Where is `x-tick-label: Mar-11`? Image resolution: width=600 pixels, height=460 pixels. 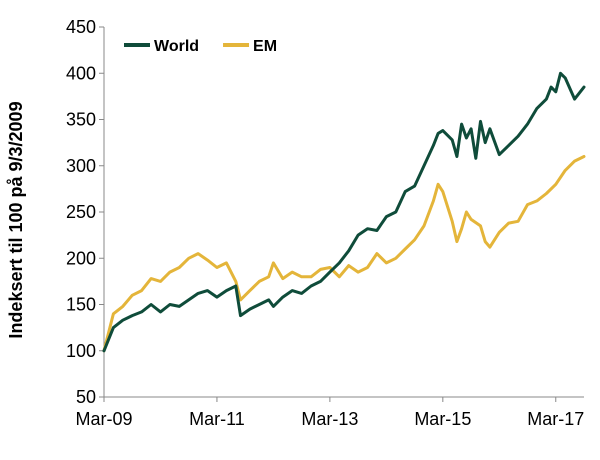 x-tick-label: Mar-11 is located at coordinates (217, 419).